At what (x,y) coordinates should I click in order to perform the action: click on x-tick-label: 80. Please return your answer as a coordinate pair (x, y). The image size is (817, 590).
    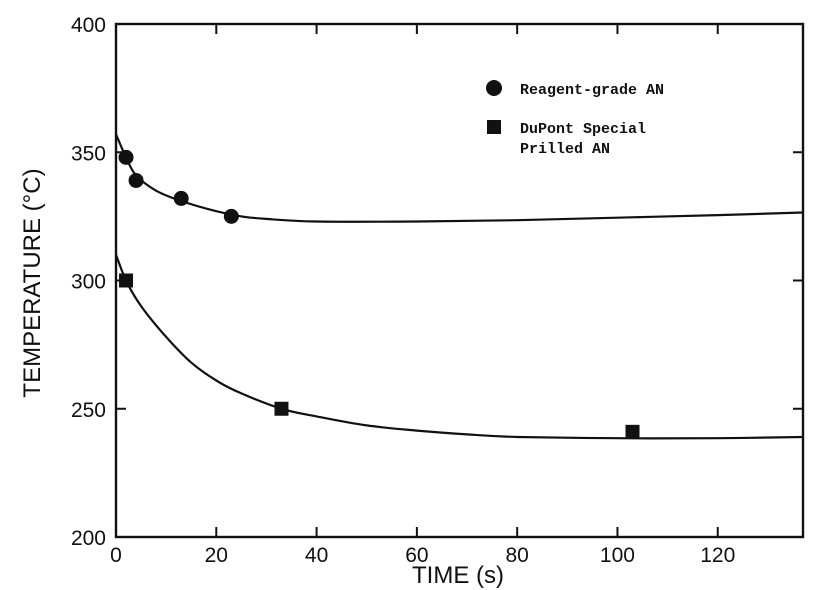
    Looking at the image, I should click on (516, 555).